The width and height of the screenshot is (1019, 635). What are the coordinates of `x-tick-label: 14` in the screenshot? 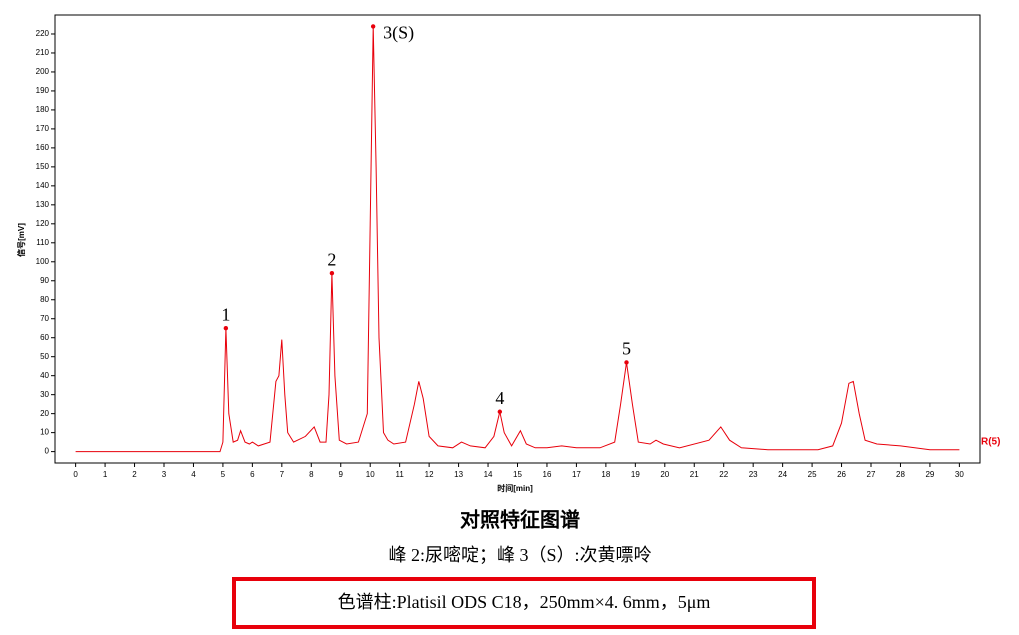 It's located at (488, 474).